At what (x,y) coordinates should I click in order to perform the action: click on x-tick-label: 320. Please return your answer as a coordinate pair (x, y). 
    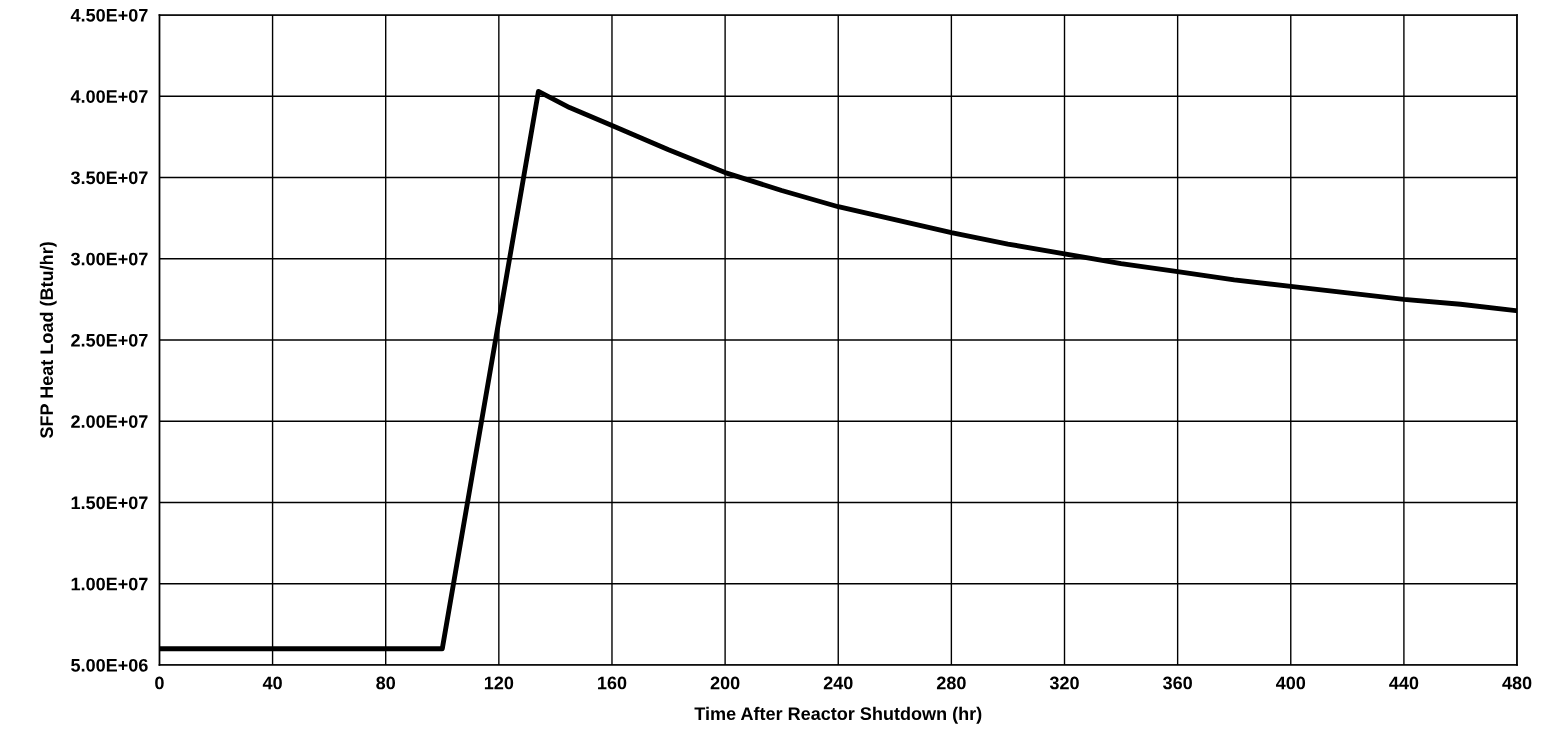
    Looking at the image, I should click on (1064, 683).